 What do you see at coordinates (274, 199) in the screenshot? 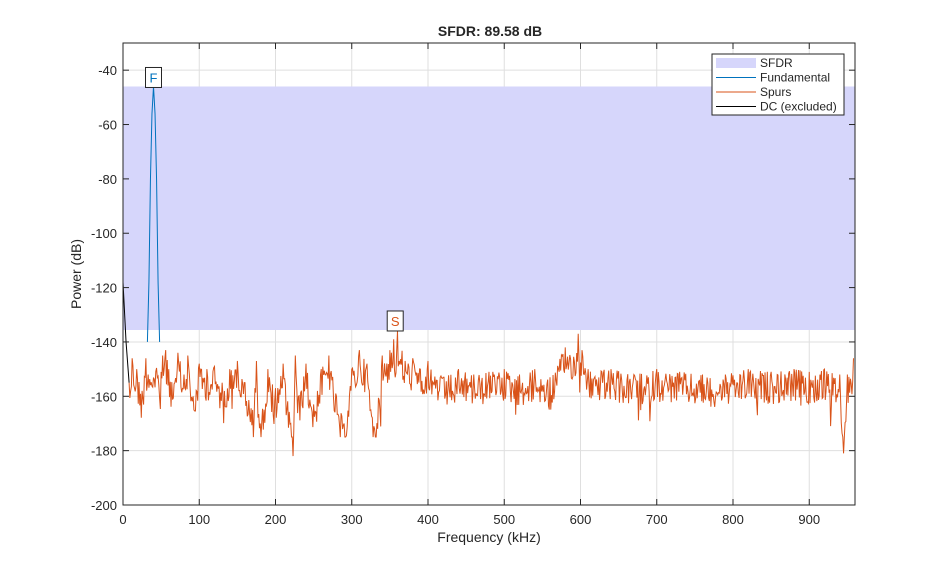
I see `peak-markers: FS` at bounding box center [274, 199].